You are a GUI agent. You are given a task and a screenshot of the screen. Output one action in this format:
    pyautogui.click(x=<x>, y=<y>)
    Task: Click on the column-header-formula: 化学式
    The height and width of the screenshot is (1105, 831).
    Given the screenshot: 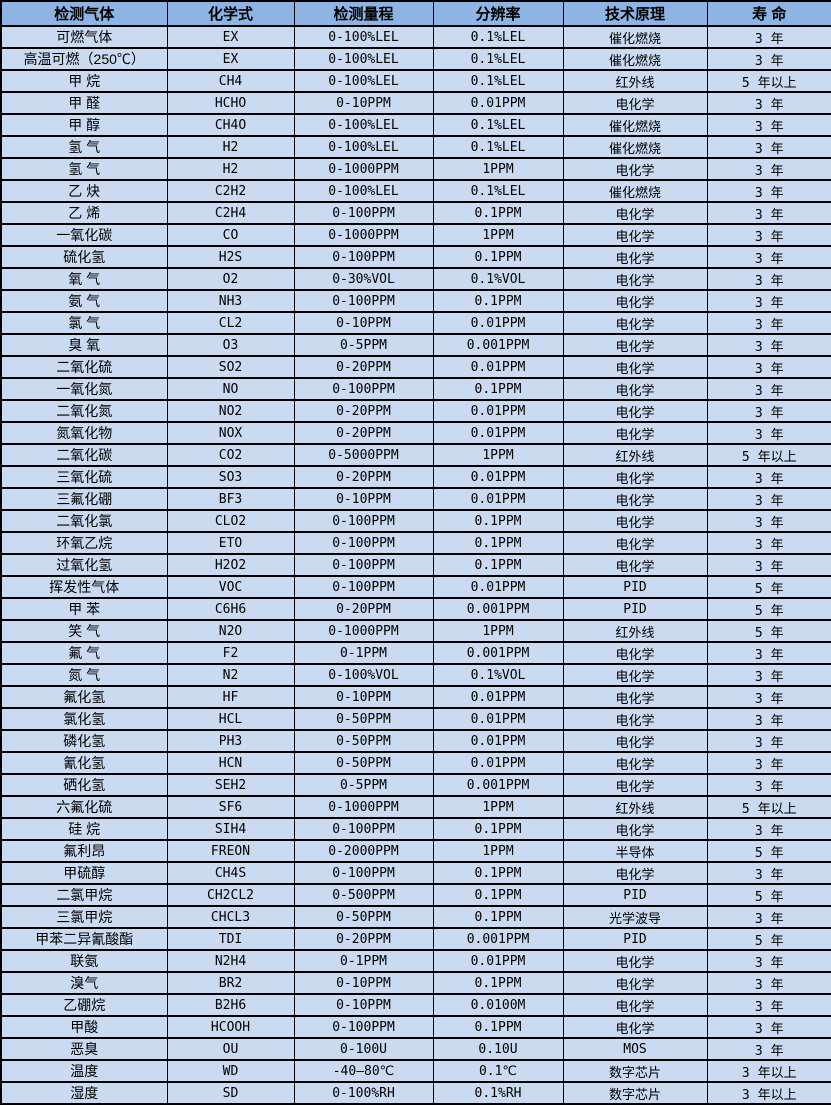 What is the action you would take?
    pyautogui.click(x=230, y=13)
    